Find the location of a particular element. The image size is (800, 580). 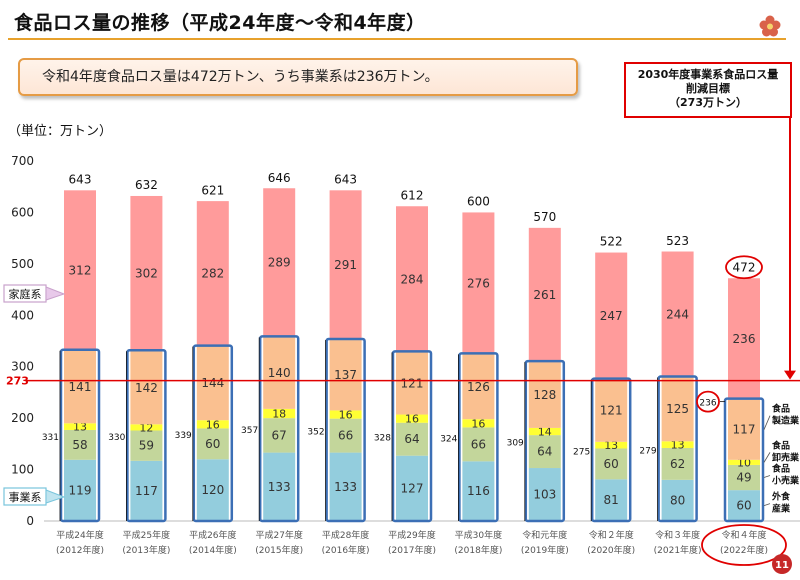

total-highlight is located at coordinates (744, 267).